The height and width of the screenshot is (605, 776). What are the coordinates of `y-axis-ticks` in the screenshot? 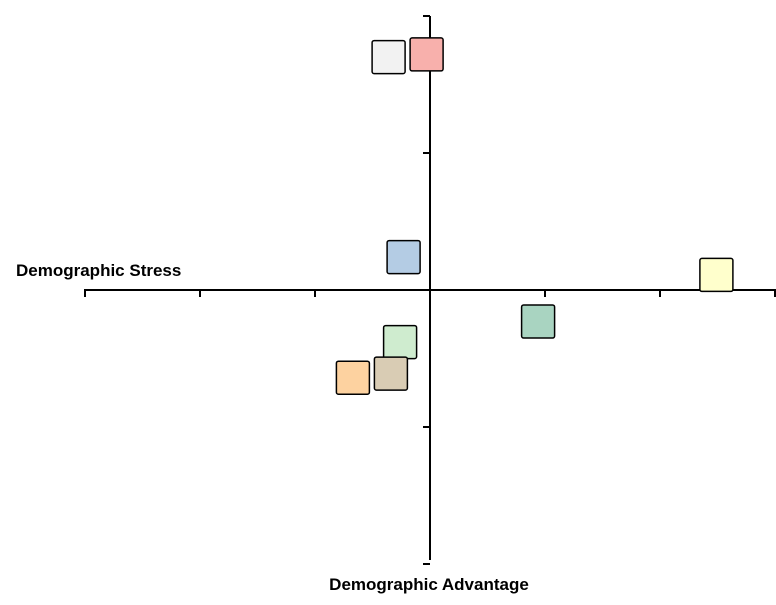 It's located at (426, 290).